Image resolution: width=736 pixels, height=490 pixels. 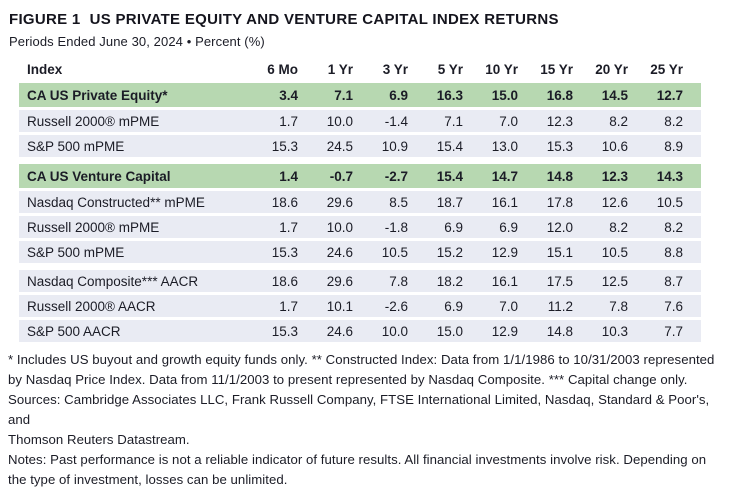 I want to click on row-value: 13.0, so click(x=504, y=146).